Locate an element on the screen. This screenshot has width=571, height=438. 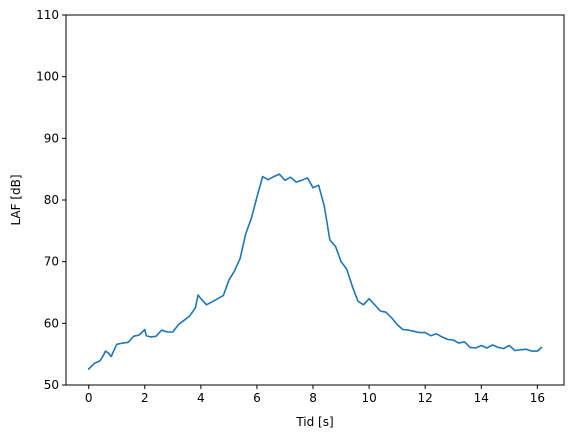
x-axis-ticks: 0 2 4 6 8 10 12 14 16 is located at coordinates (315, 395).